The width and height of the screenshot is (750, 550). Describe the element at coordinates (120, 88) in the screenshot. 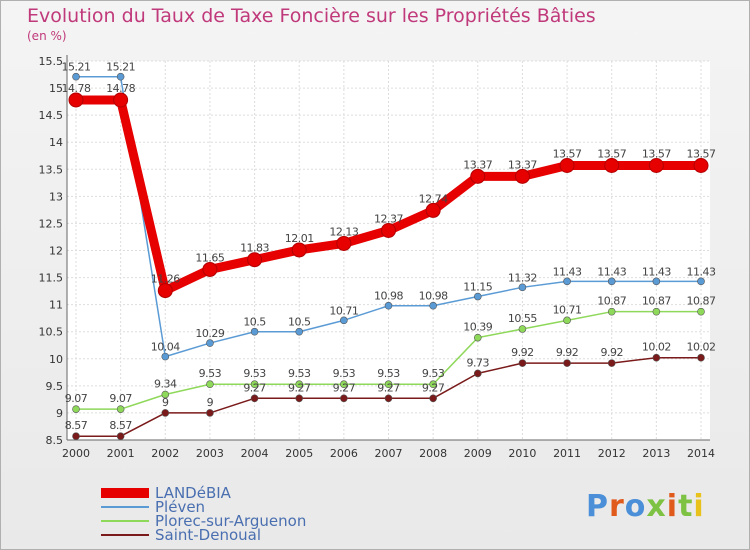

I see `data-label: 14.78` at that location.